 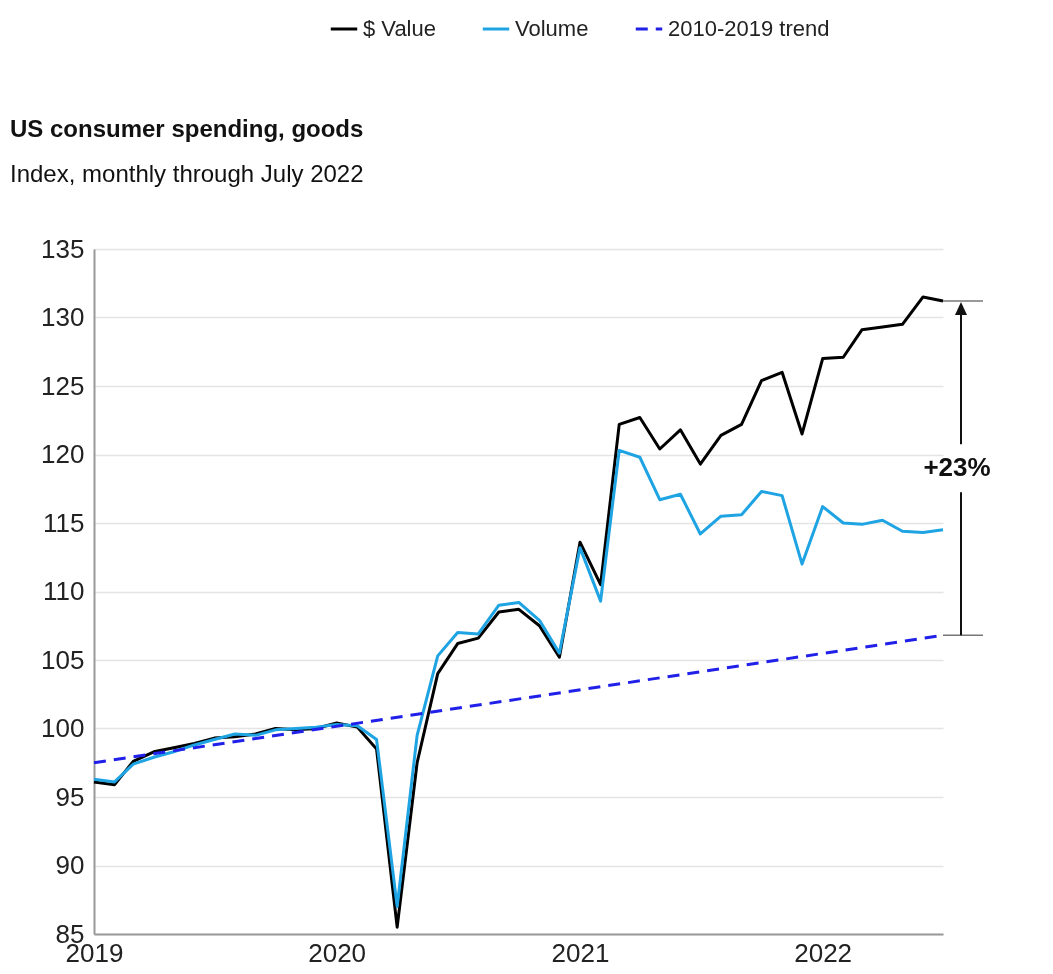 What do you see at coordinates (64, 591) in the screenshot?
I see `y-tick-label: 110` at bounding box center [64, 591].